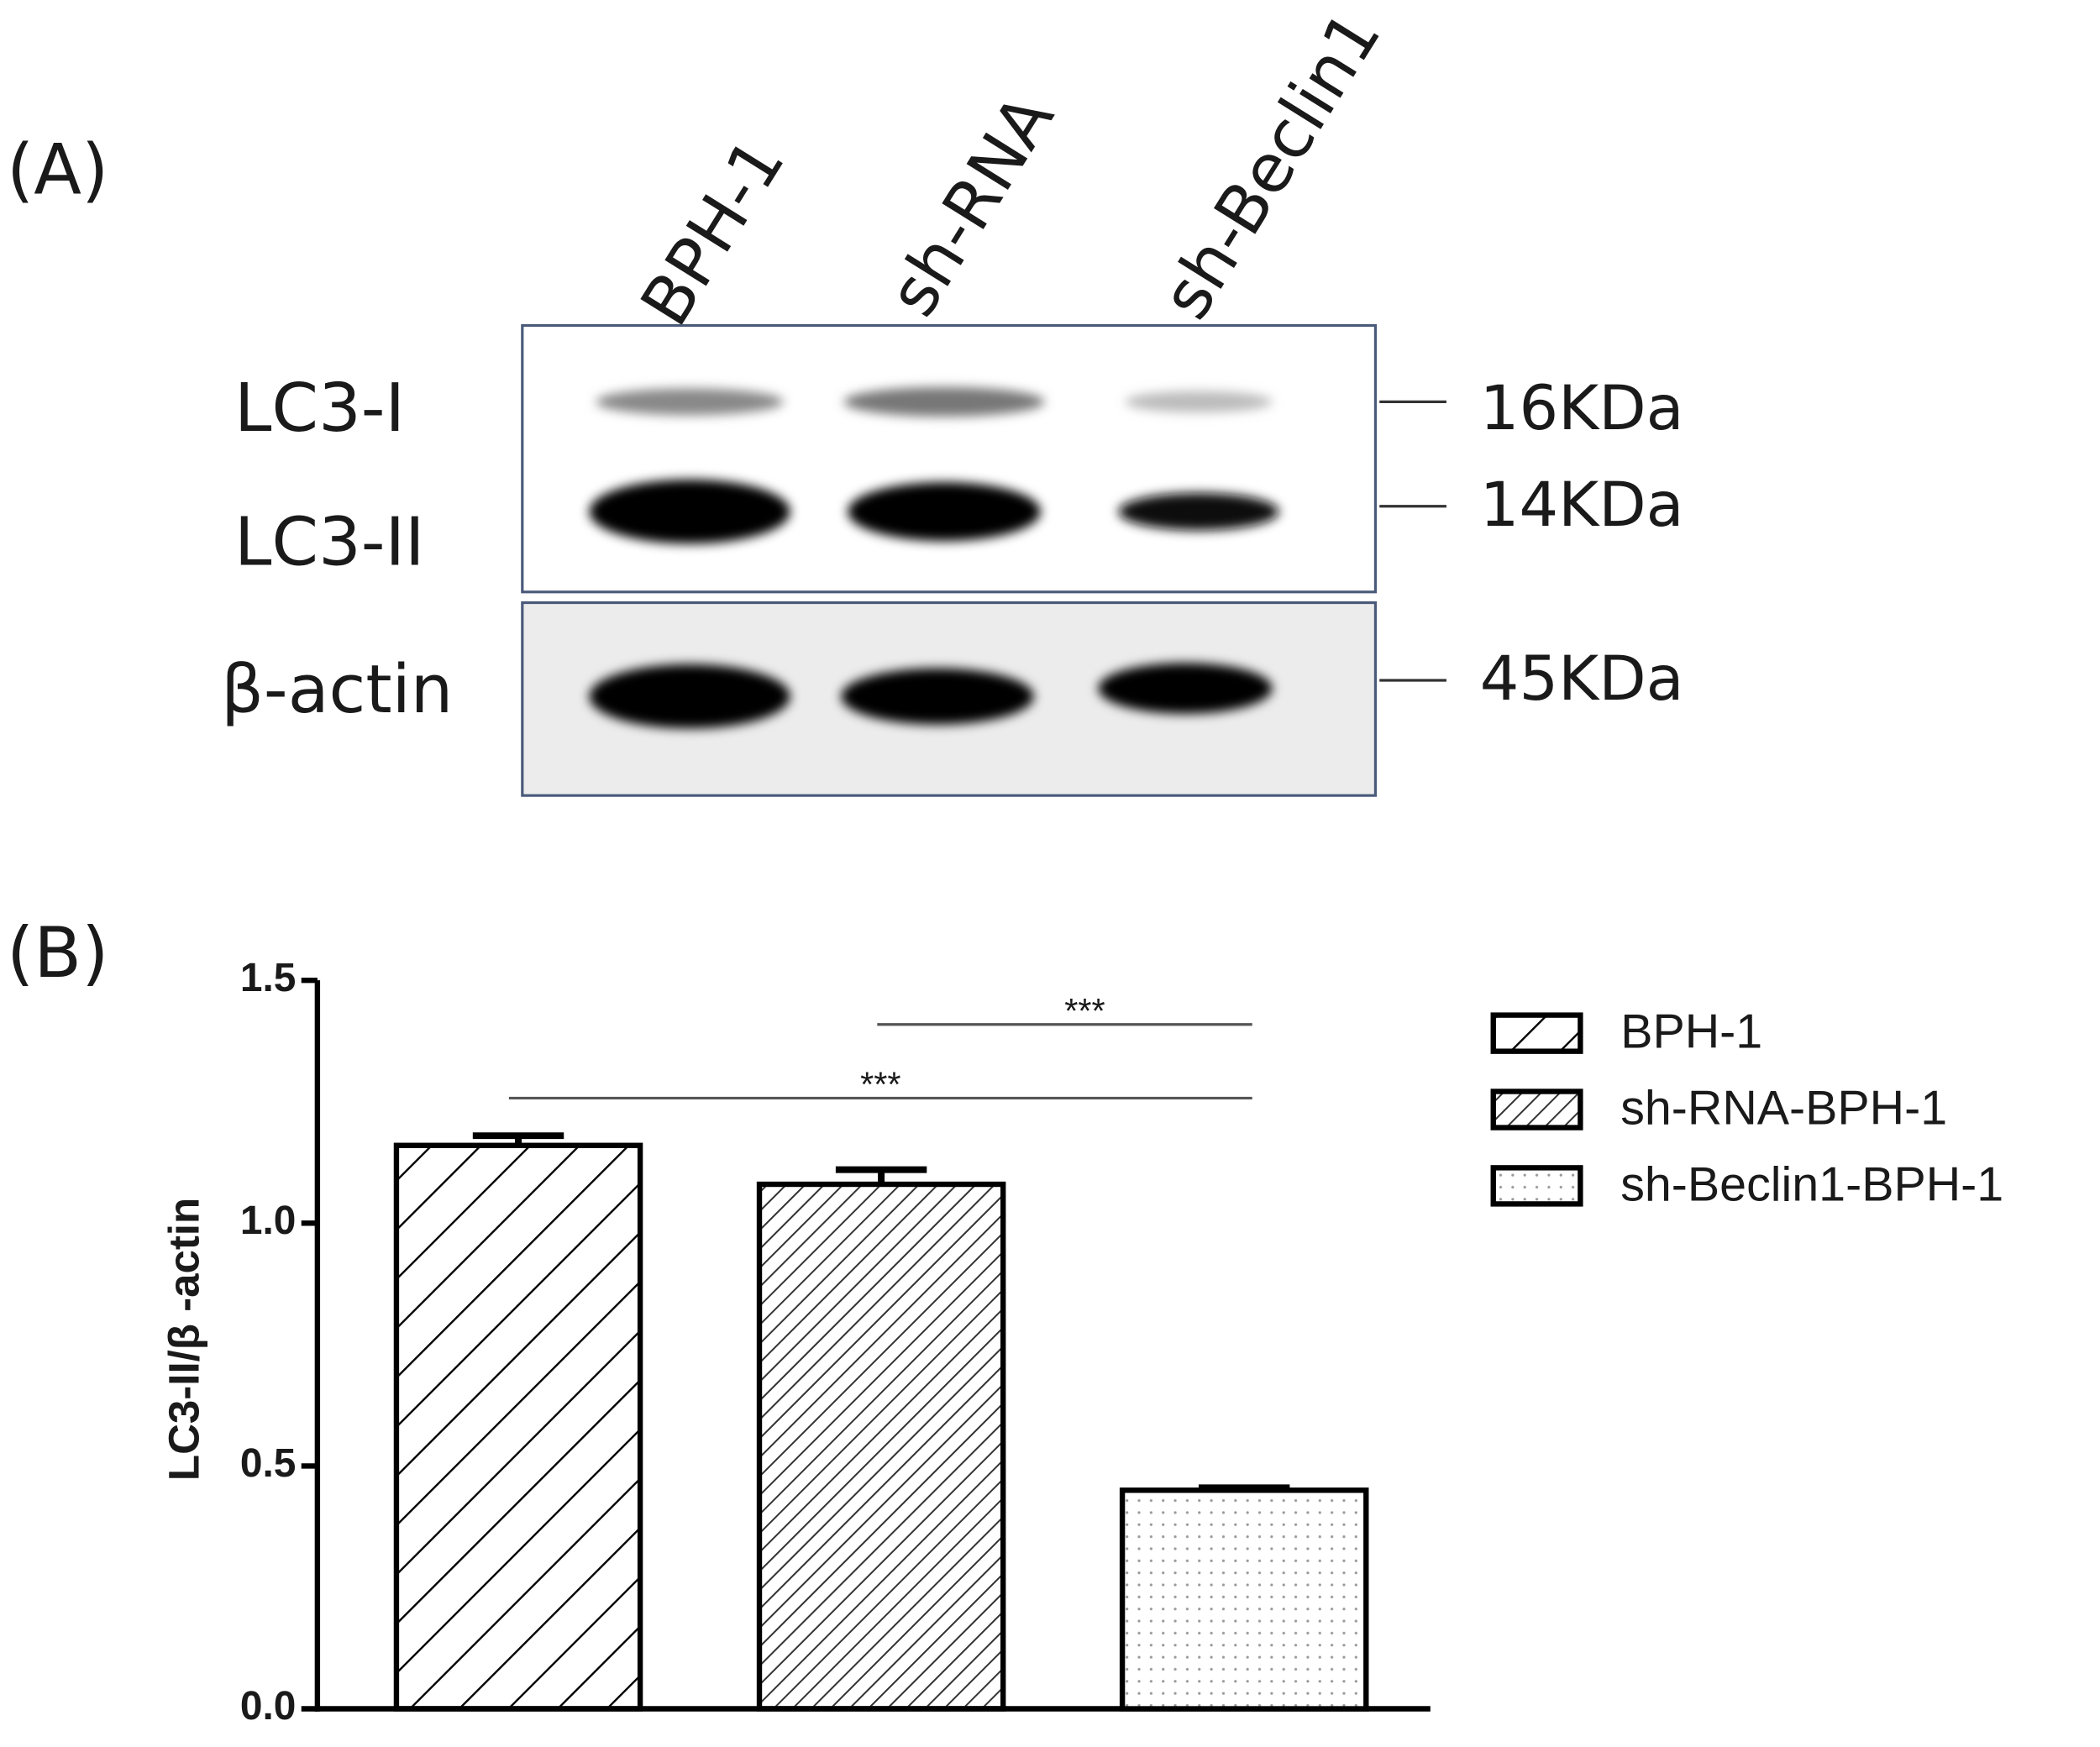 This screenshot has height=1747, width=2100. What do you see at coordinates (1271, 166) in the screenshot?
I see `lane-label: sh-Beclin1` at bounding box center [1271, 166].